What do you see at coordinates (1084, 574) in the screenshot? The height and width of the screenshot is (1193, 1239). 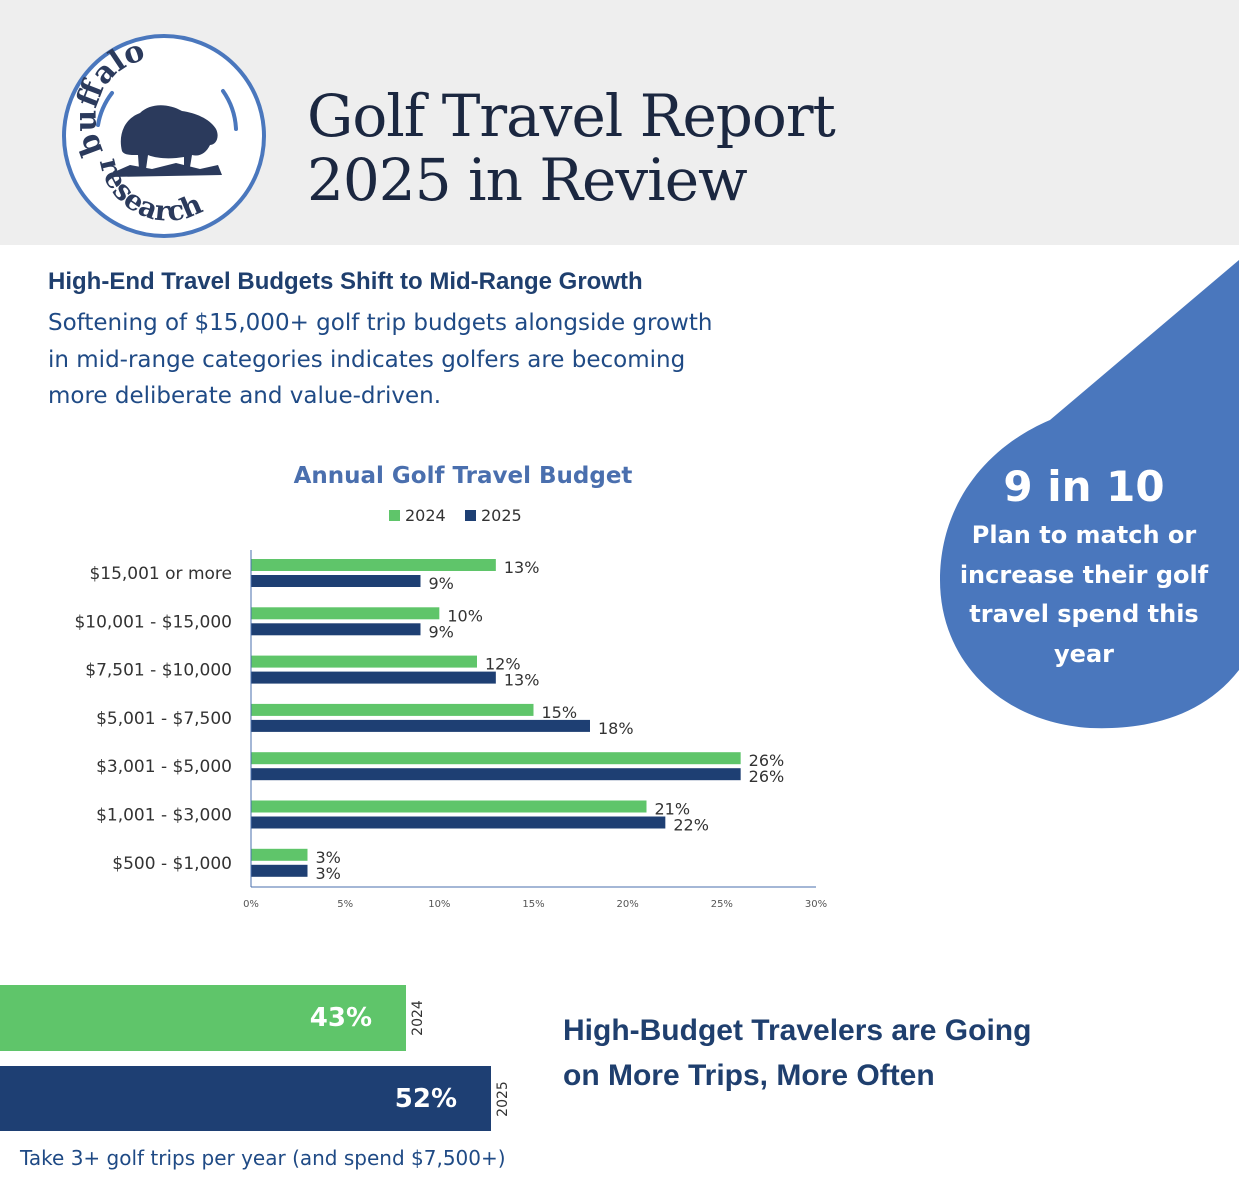 I see `callout-line: increase their golf` at bounding box center [1084, 574].